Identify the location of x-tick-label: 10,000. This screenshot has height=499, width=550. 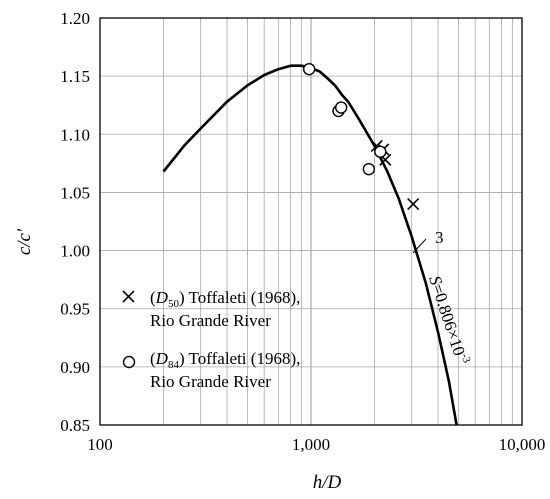
(522, 444).